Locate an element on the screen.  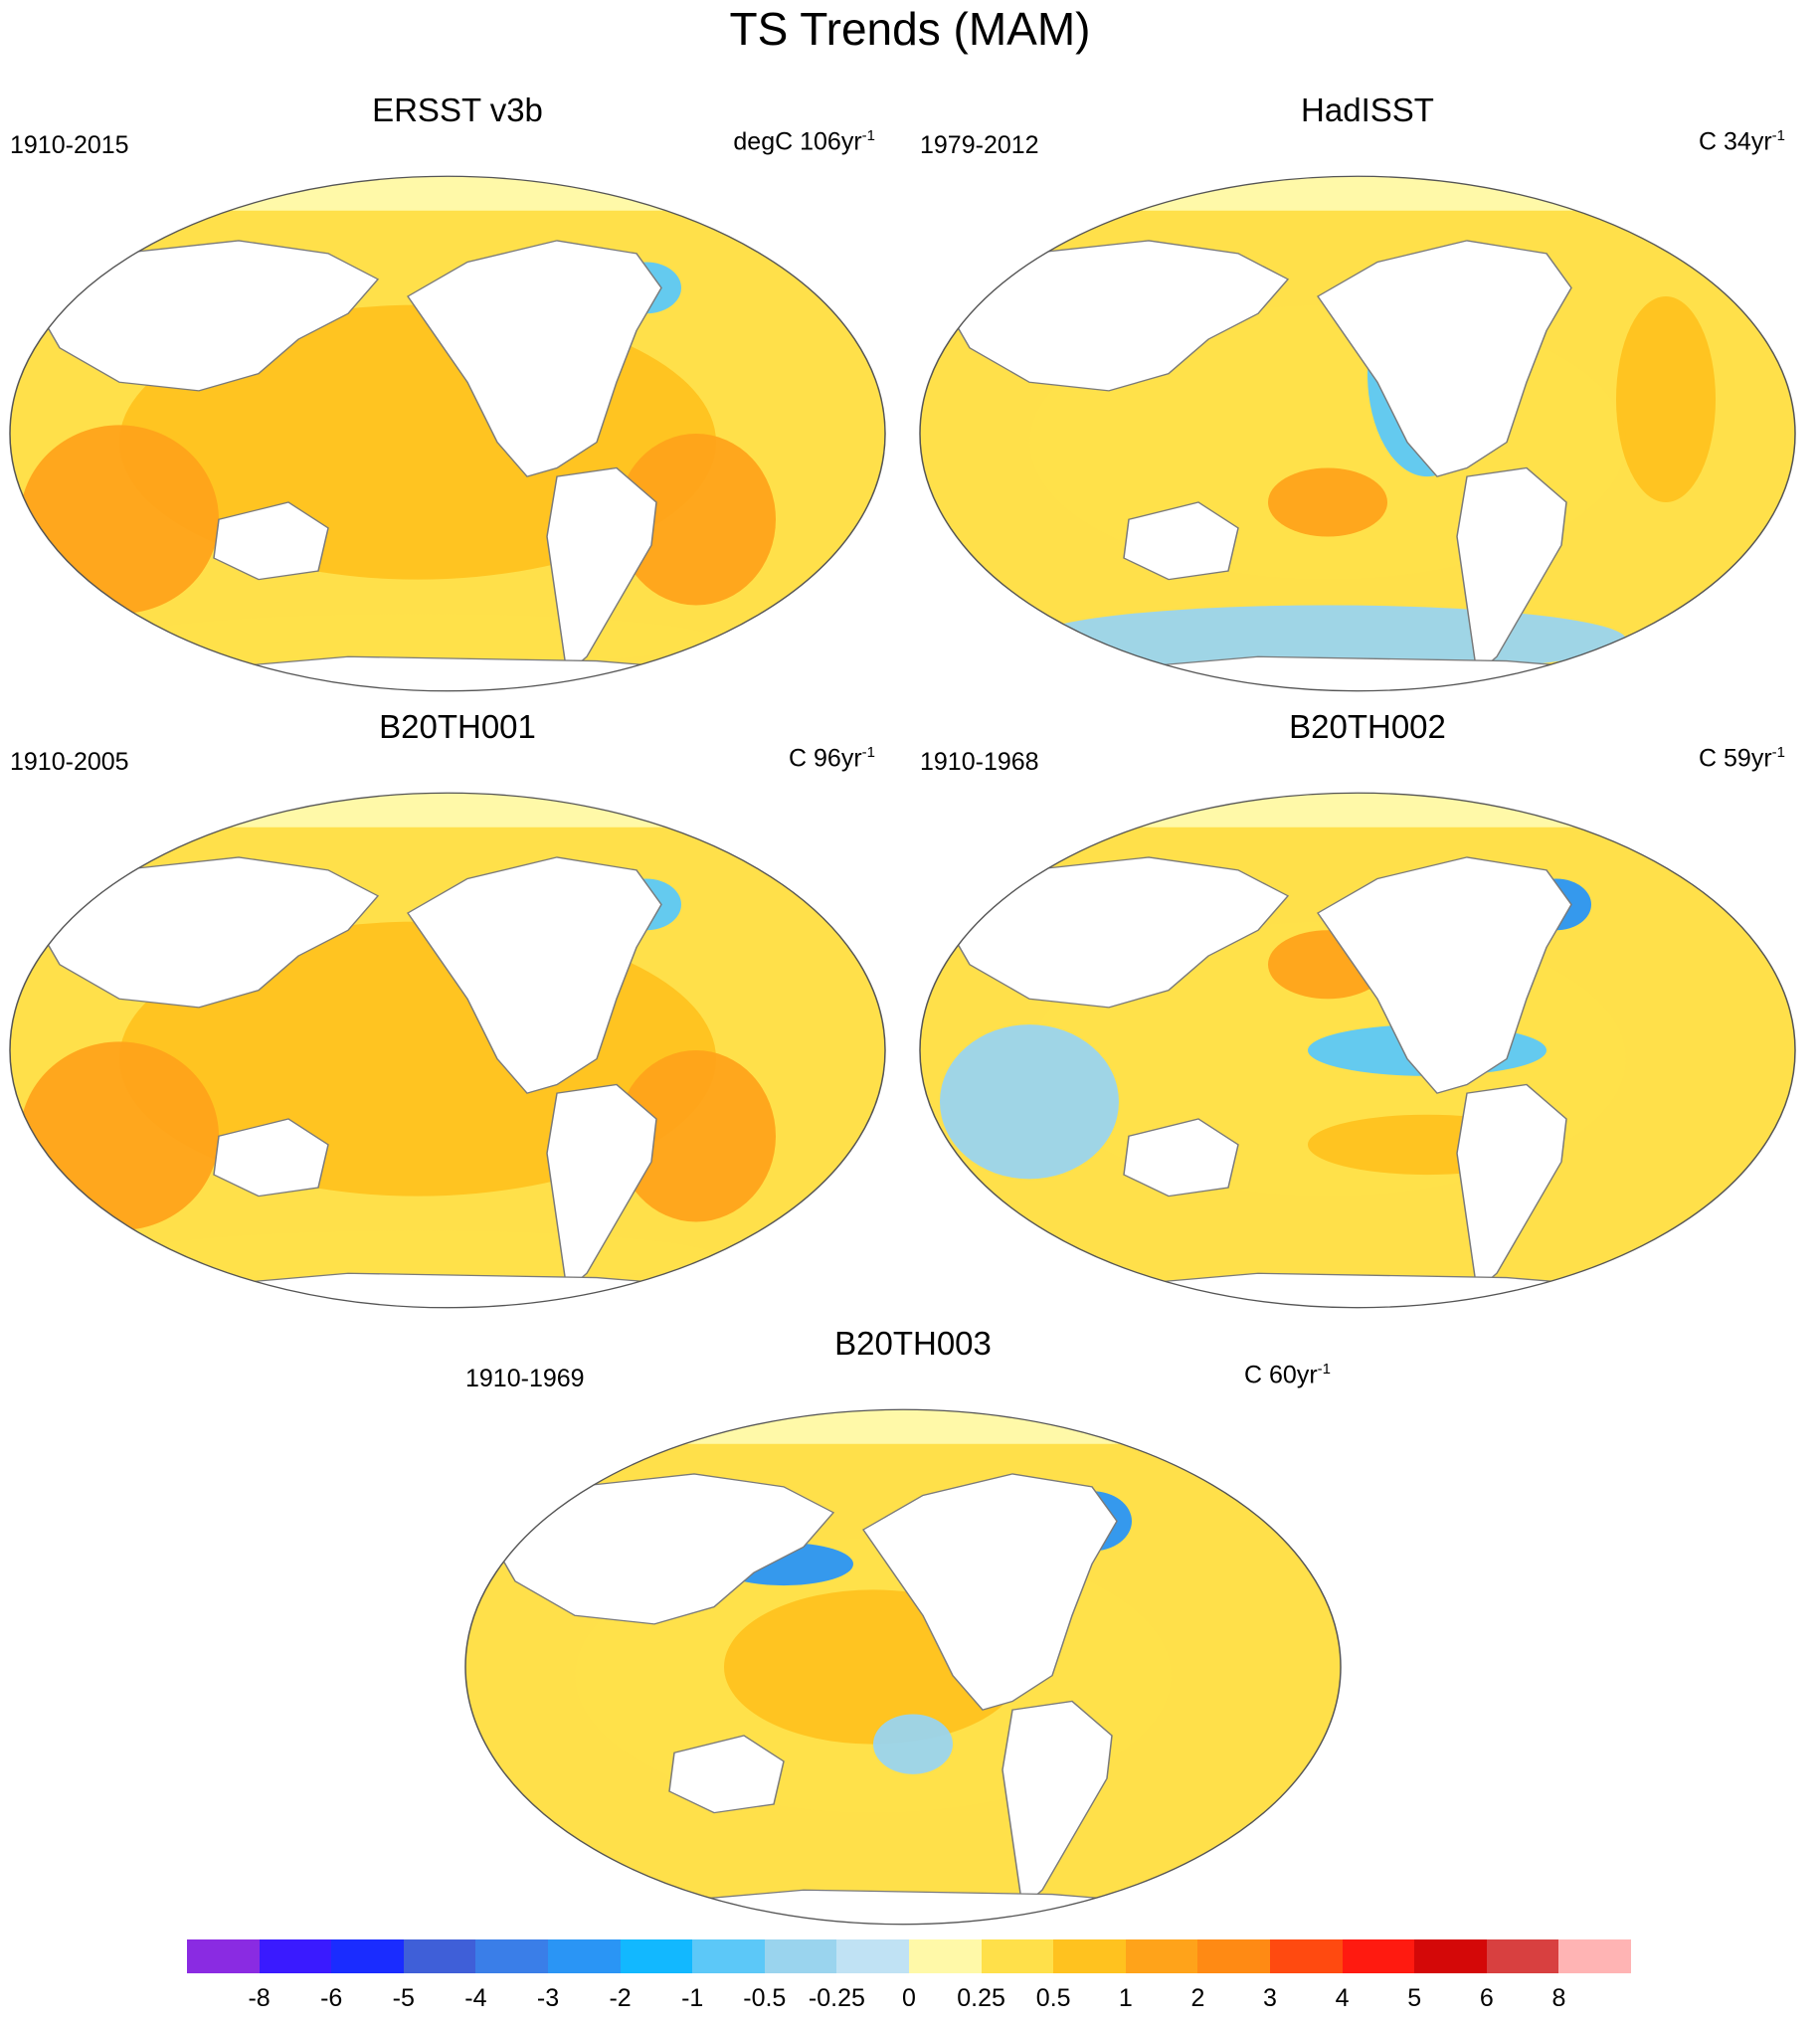
panel-title: HadISST is located at coordinates (1367, 110).